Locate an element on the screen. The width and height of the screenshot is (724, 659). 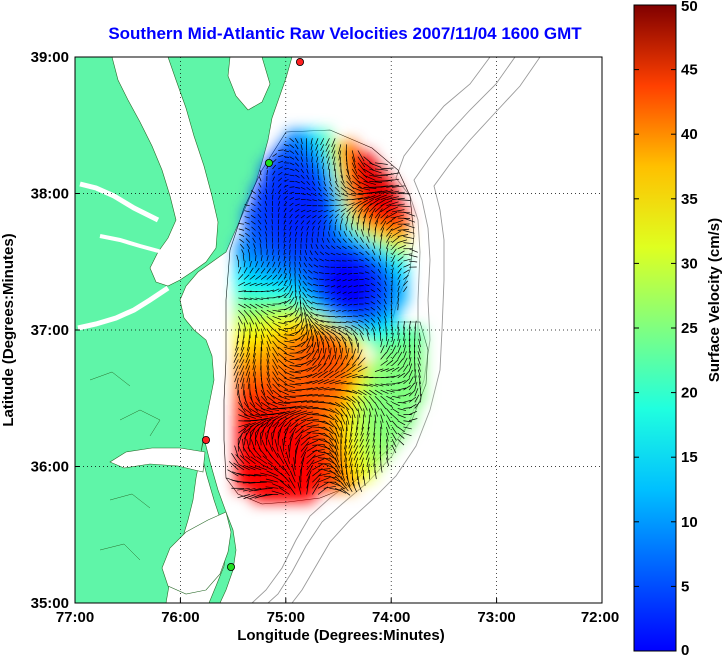
x-tick-label: 77:00 is located at coordinates (75, 617).